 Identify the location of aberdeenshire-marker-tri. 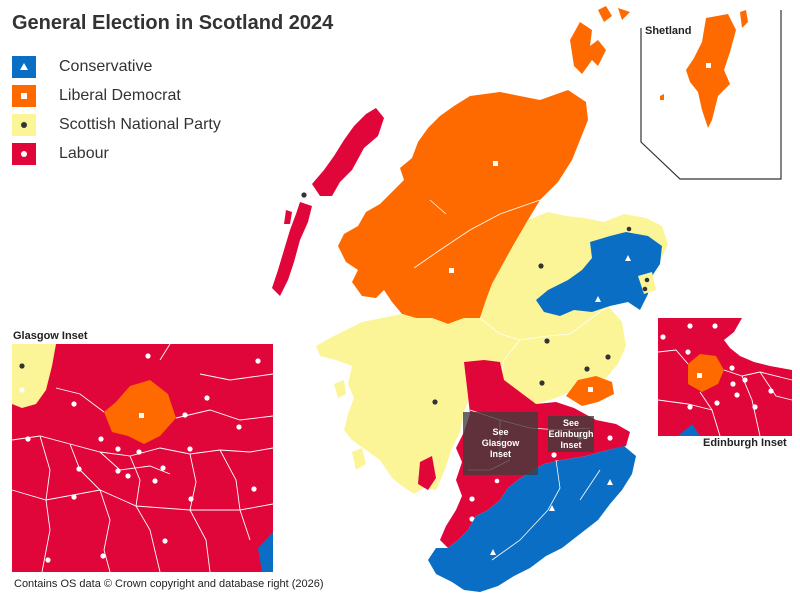
(628, 258).